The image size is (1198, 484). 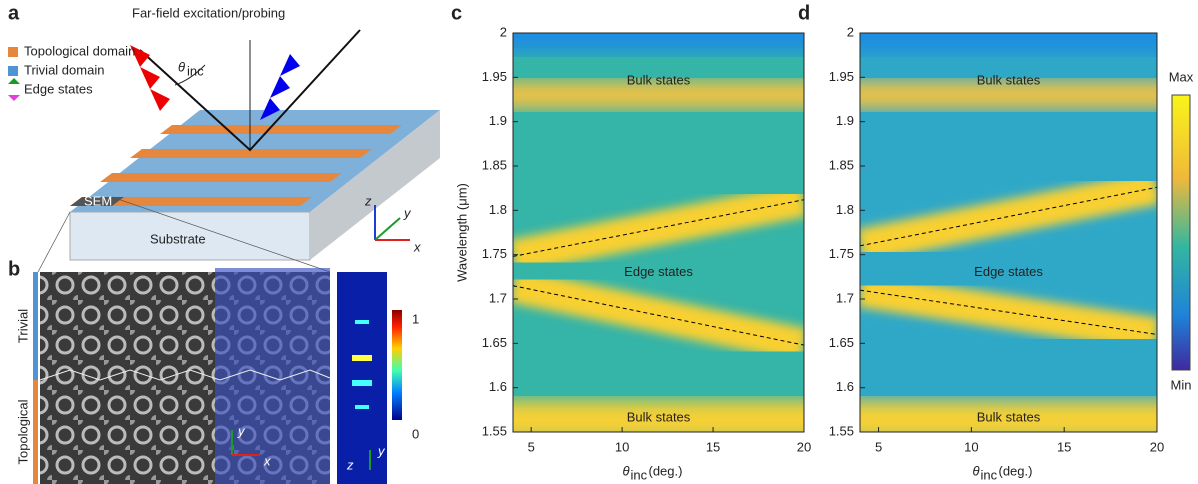 What do you see at coordinates (461, 232) in the screenshot?
I see `y-label: Wavelength (μm)` at bounding box center [461, 232].